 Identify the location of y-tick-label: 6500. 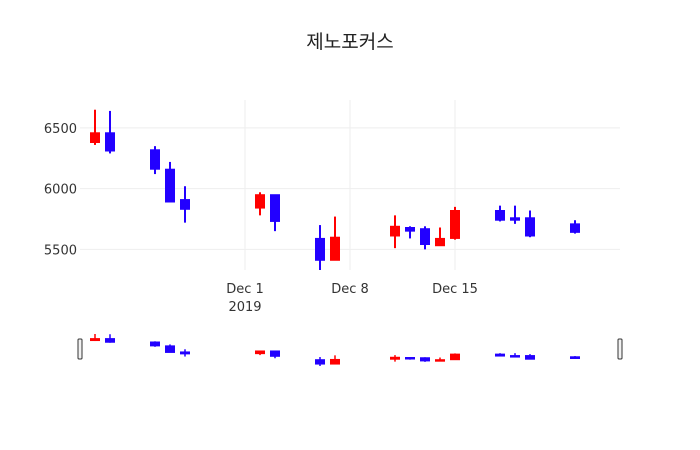
(60, 129).